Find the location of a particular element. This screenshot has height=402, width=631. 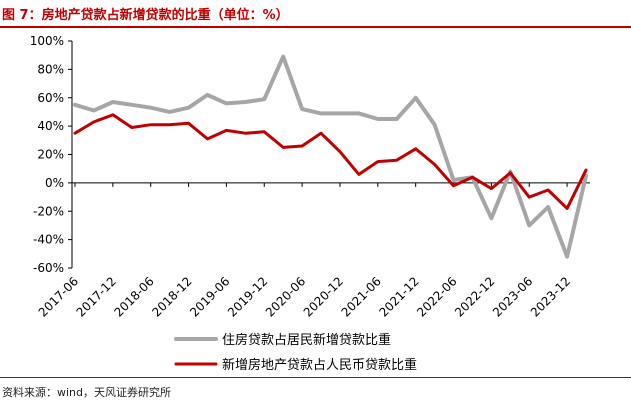

x-tick-label: 2022-06 is located at coordinates (436, 296).